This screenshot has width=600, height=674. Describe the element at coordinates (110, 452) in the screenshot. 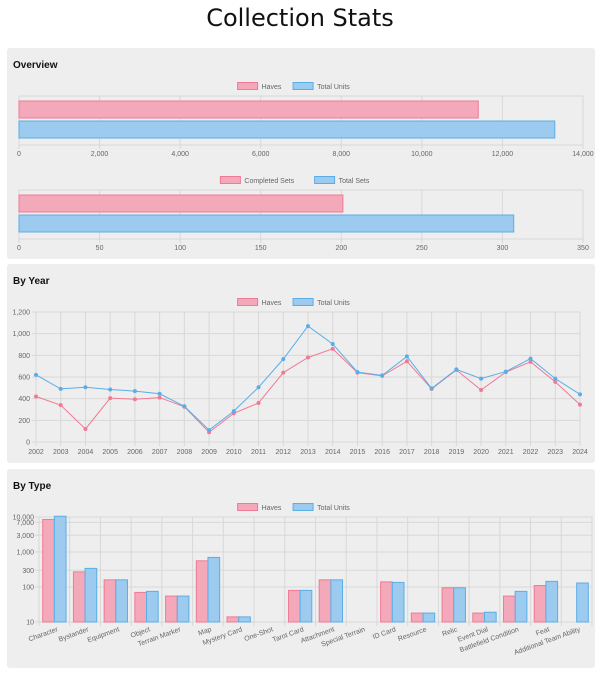

I see `year-x-tick-label-3: 2005` at that location.